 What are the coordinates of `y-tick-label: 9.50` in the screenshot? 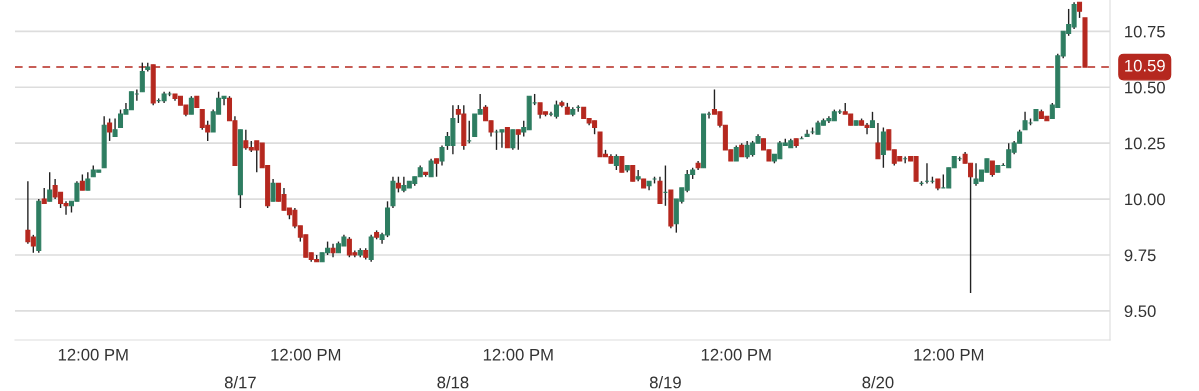 It's located at (1140, 311).